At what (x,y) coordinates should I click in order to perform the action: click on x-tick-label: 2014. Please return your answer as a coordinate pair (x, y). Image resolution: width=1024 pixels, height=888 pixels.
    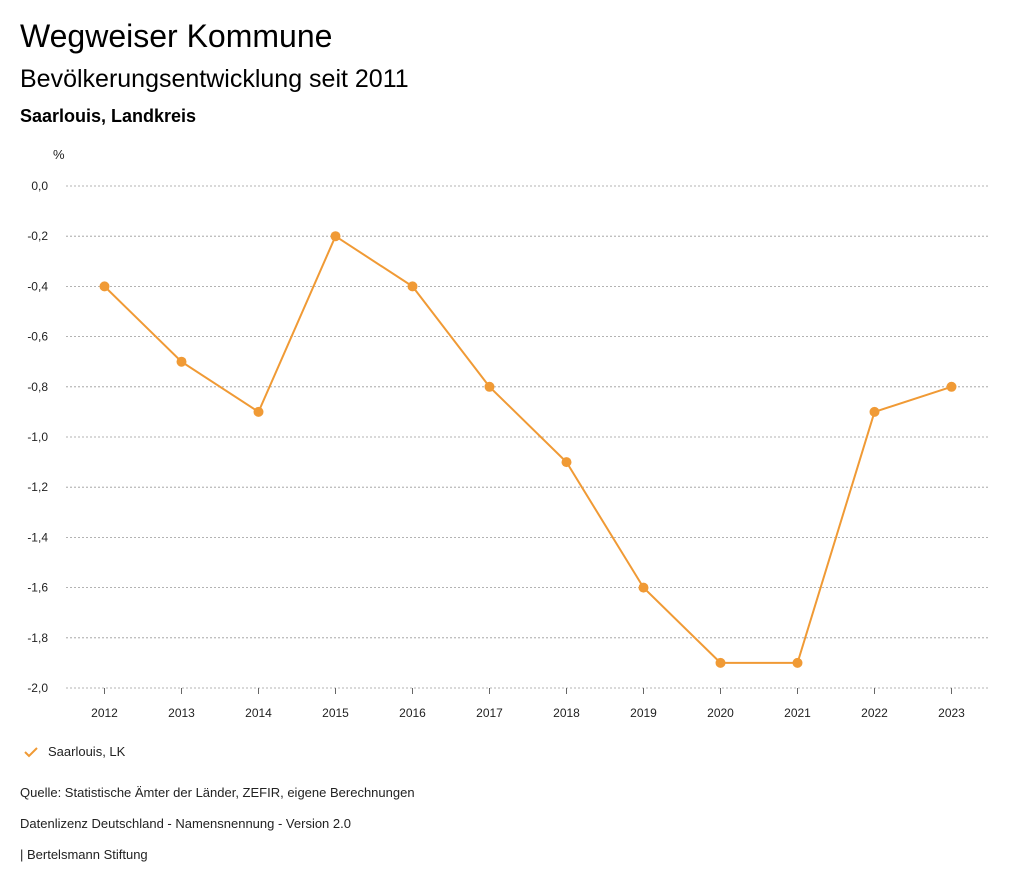
    Looking at the image, I should click on (258, 713).